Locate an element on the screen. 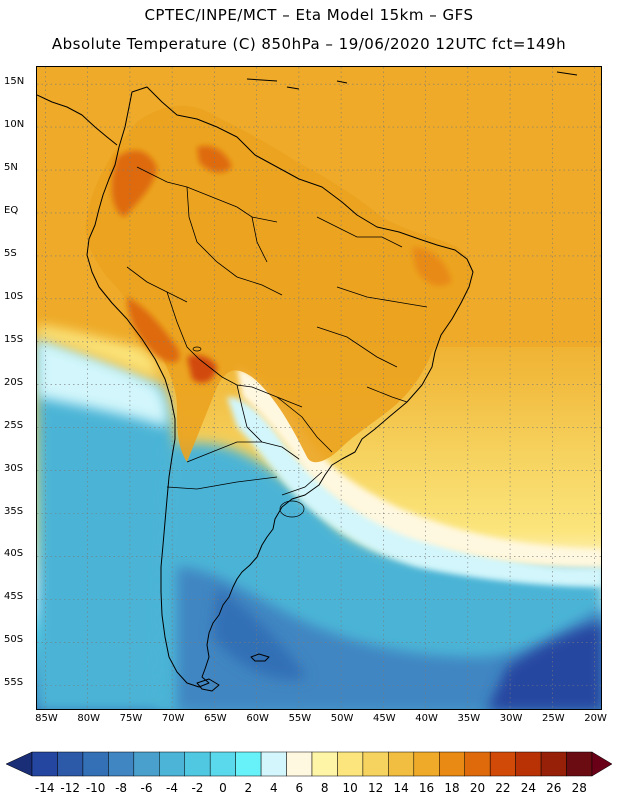 Image resolution: width=618 pixels, height=800 pixels. lon-tick-label: 40W is located at coordinates (426, 718).